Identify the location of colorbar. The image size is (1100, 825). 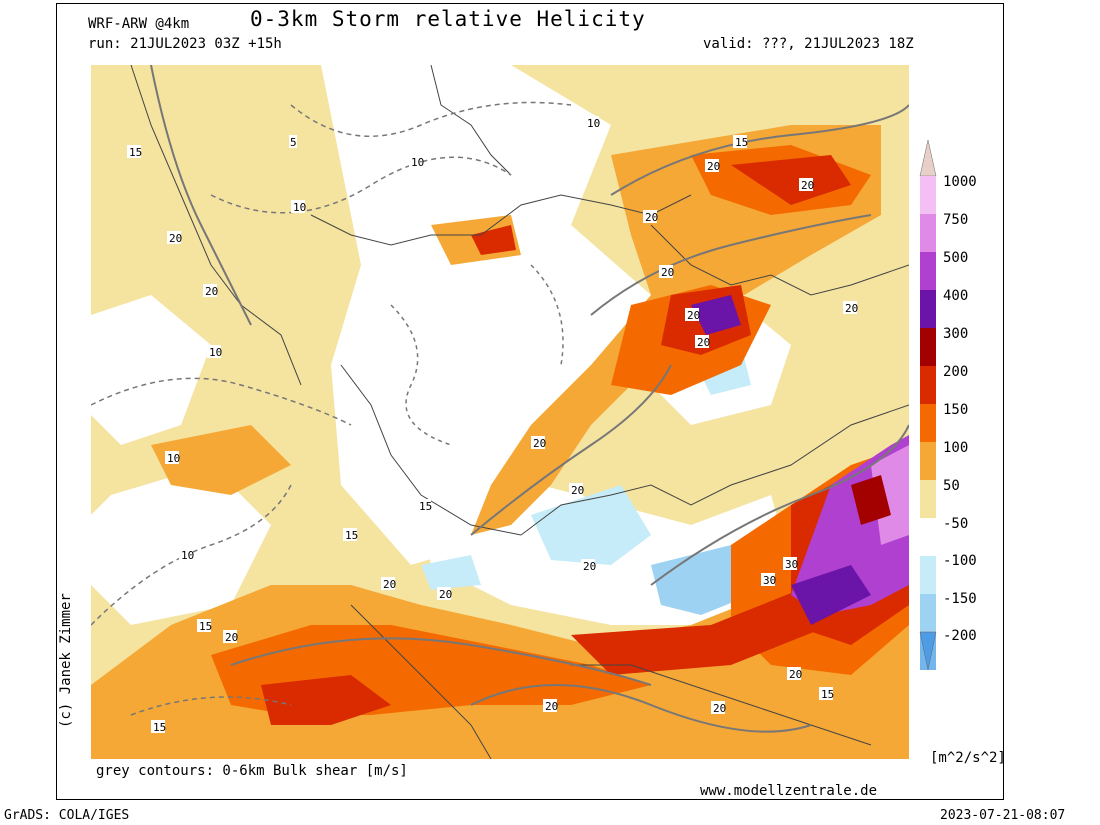
(928, 405).